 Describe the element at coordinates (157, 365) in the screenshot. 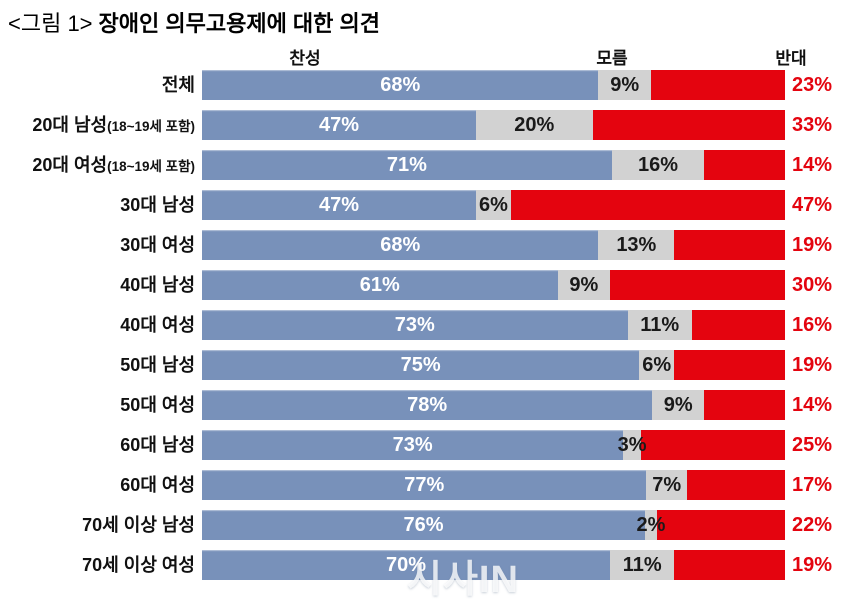

I see `category-name: 50대 남성` at that location.